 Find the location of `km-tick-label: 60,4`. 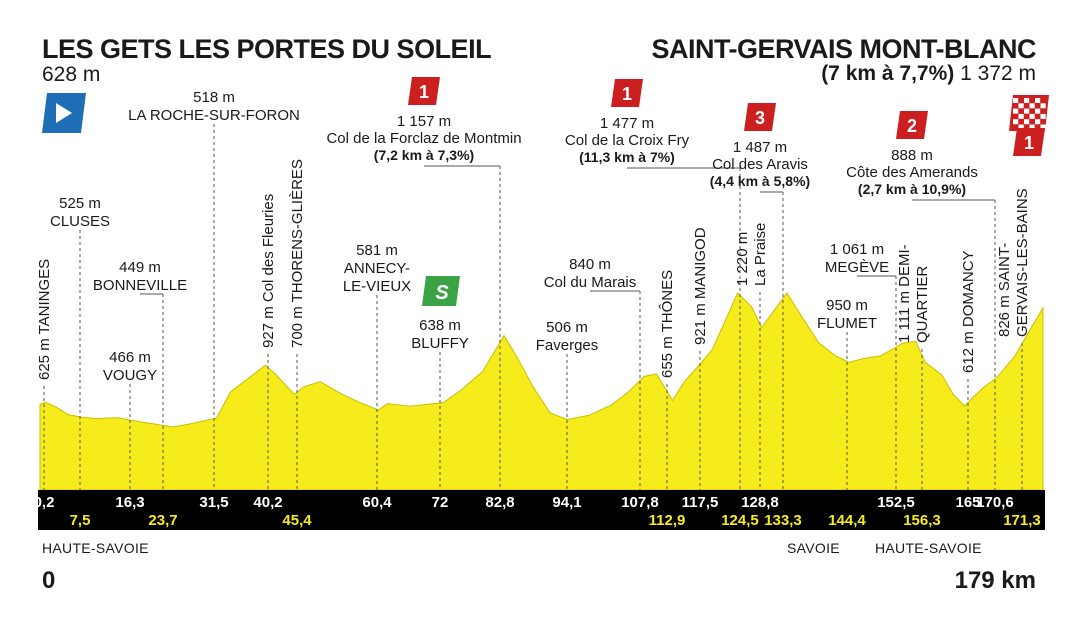

km-tick-label: 60,4 is located at coordinates (377, 502).